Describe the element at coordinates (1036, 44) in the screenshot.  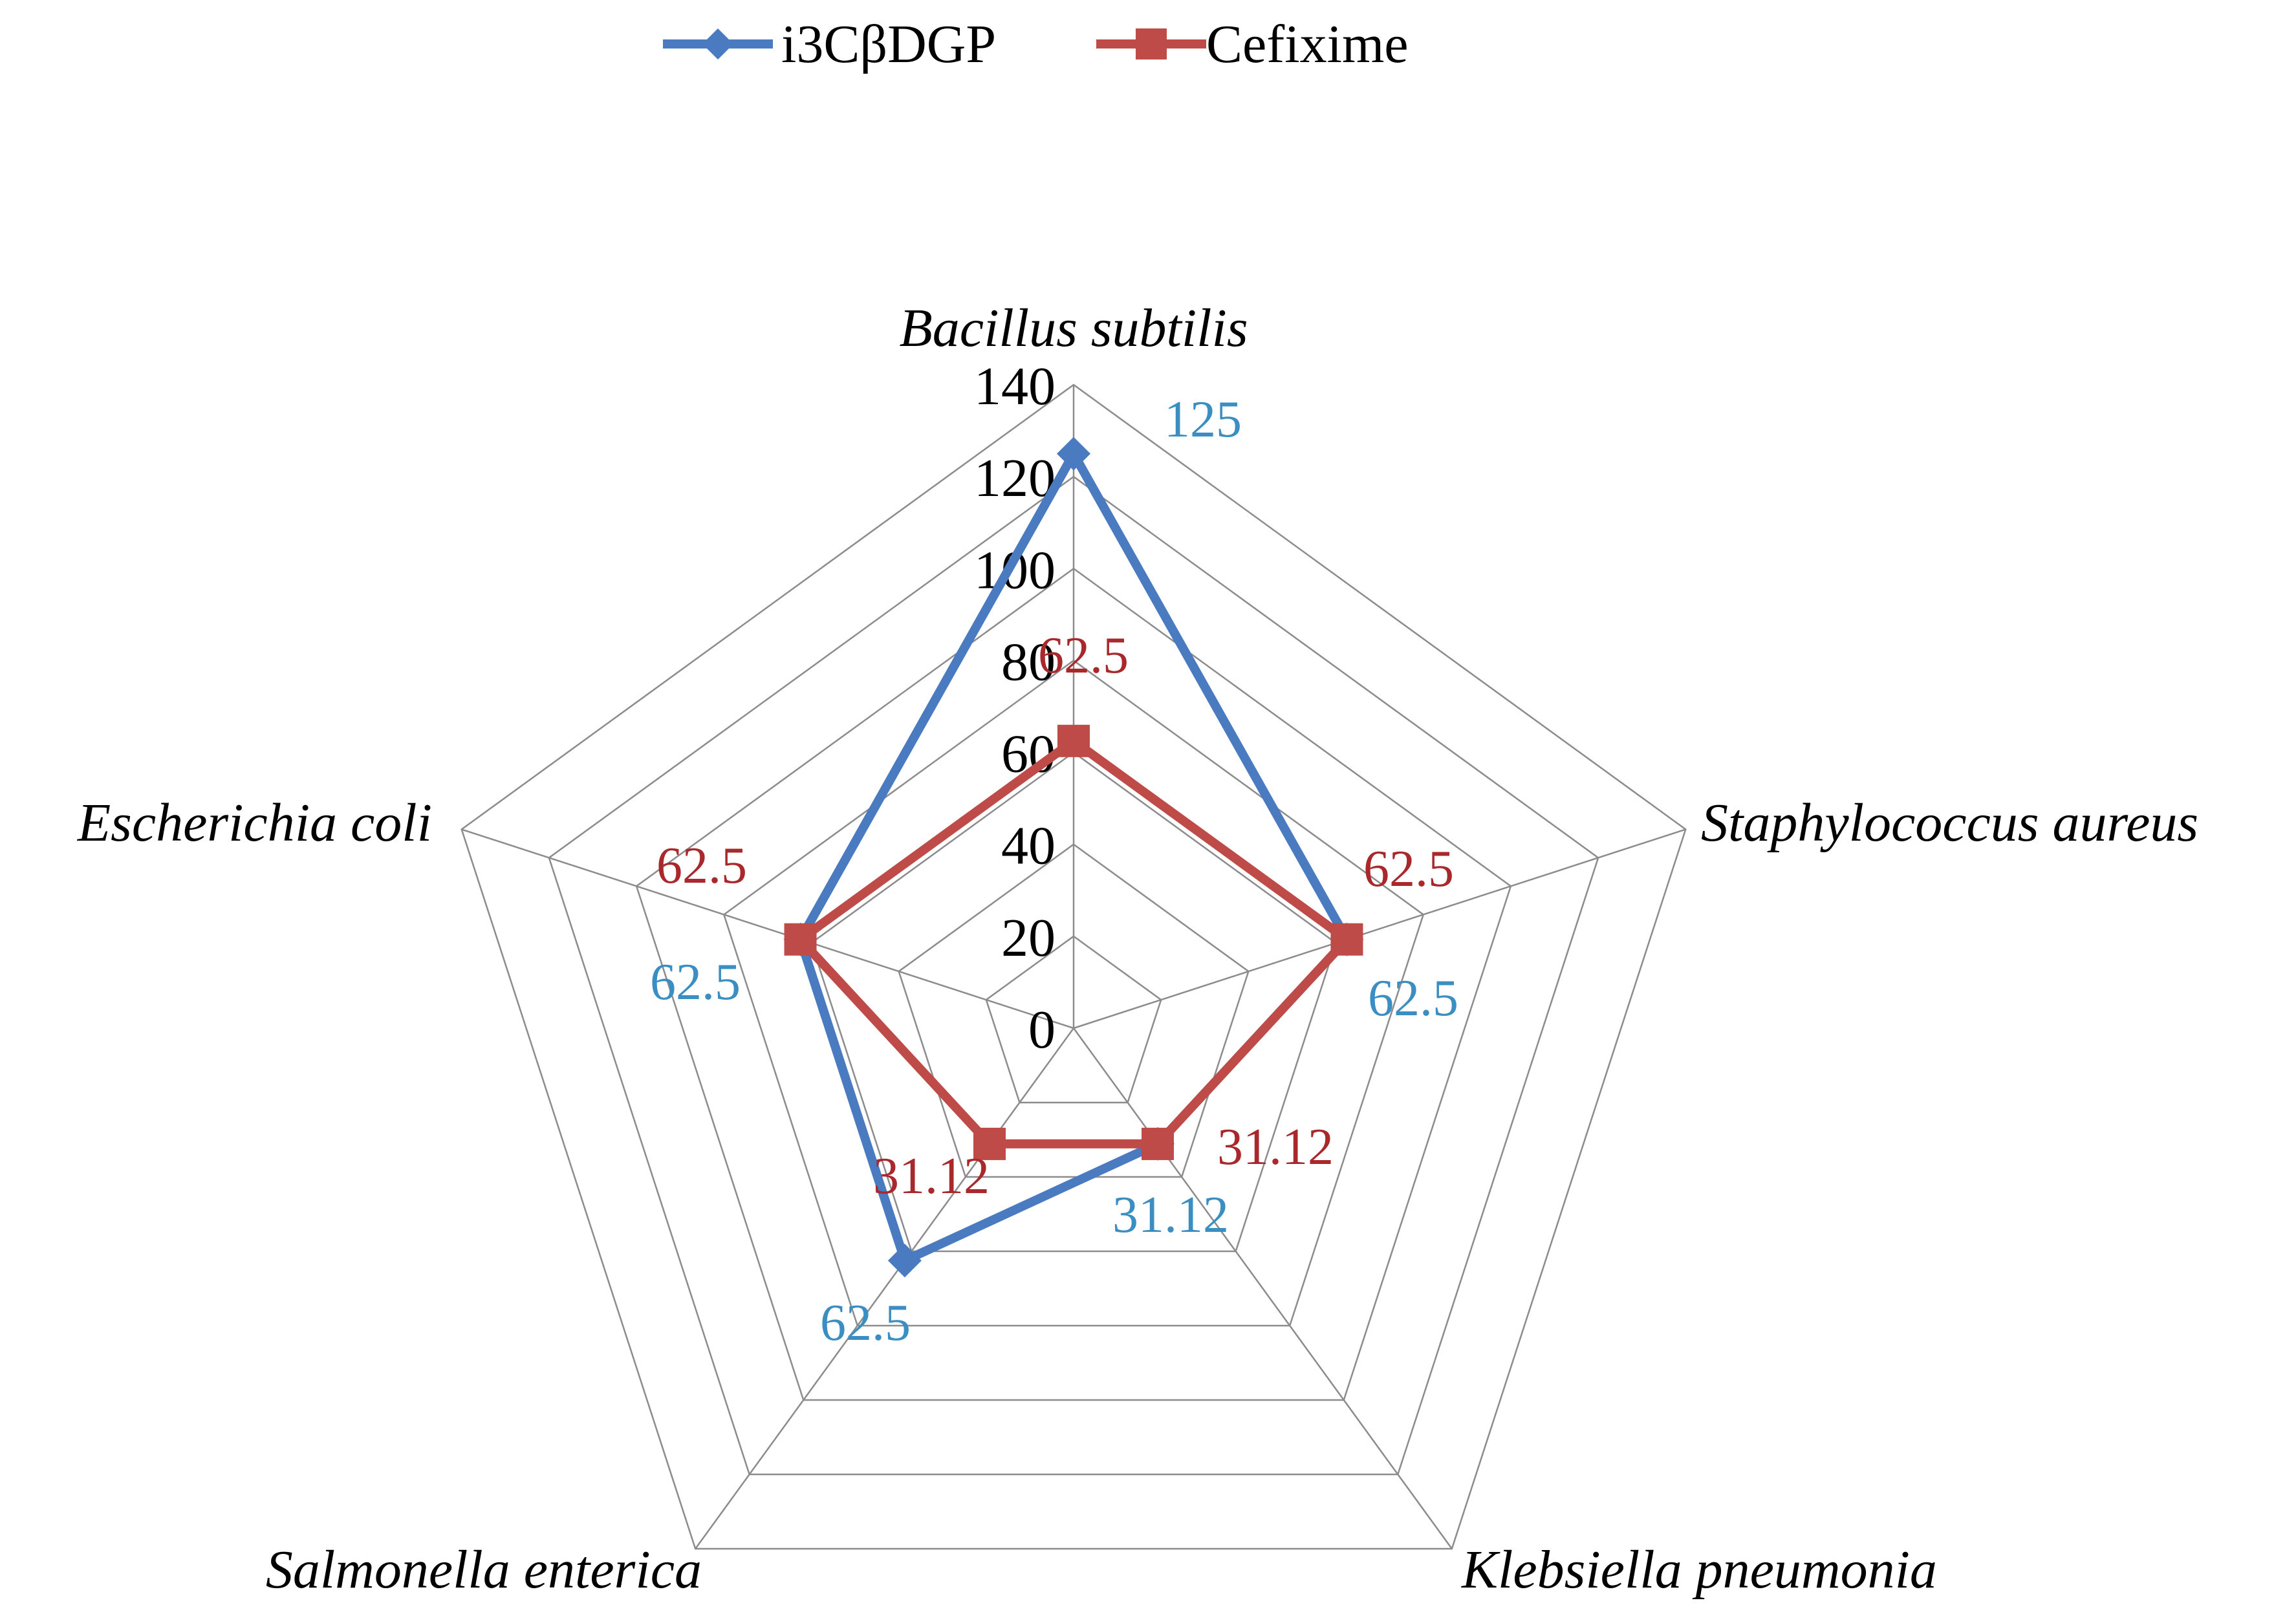
I see `legend: i3CβDGP Cefixime` at that location.